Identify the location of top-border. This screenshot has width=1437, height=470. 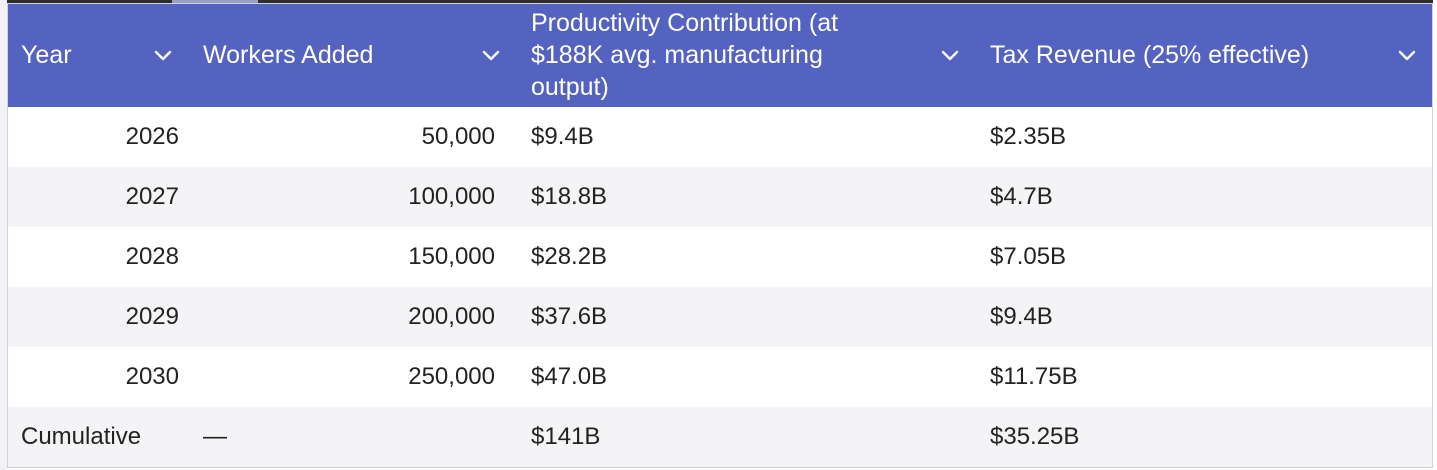
(718, 1).